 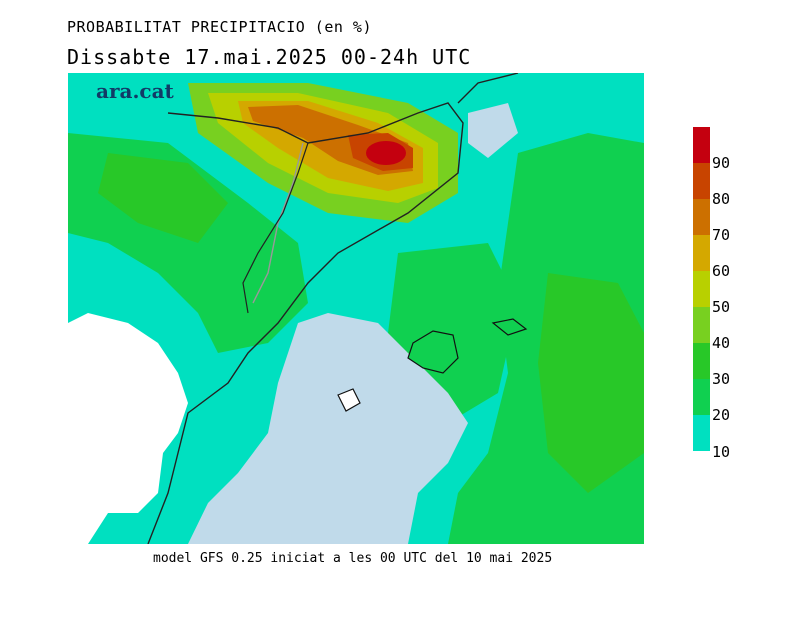 I want to click on legend-label: 20, so click(x=721, y=415).